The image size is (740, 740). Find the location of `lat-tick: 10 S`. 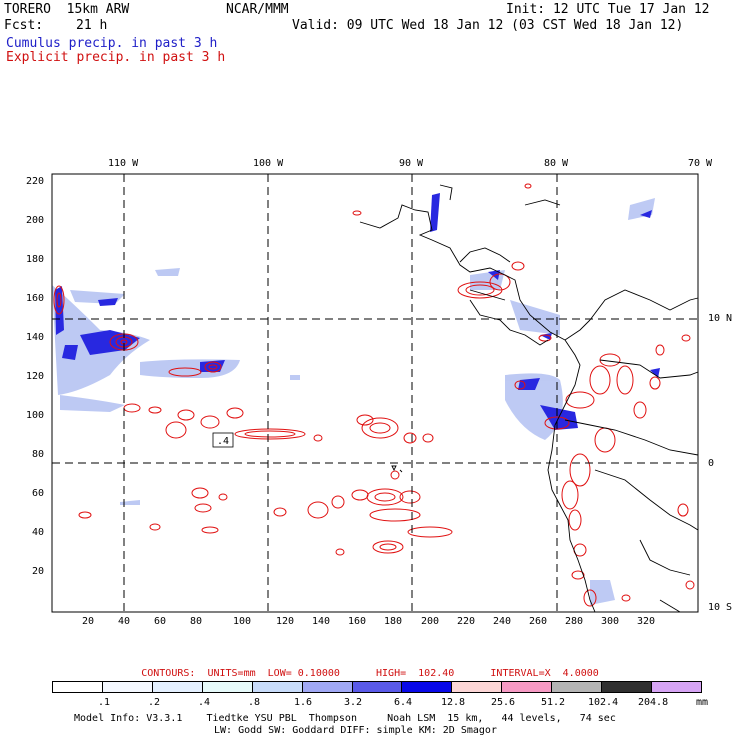

lat-tick: 10 S is located at coordinates (720, 607).